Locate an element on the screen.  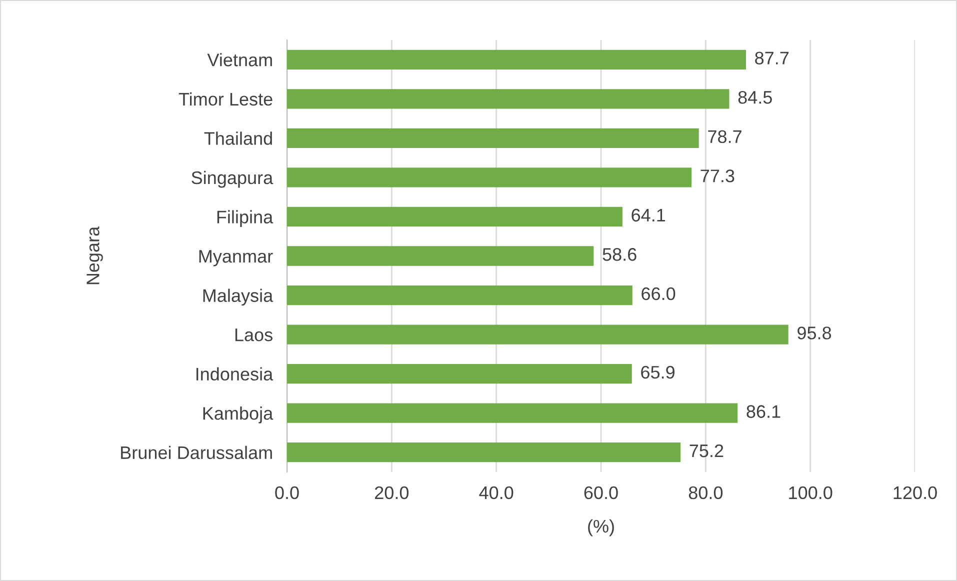
data-label: 95.8 is located at coordinates (815, 333).